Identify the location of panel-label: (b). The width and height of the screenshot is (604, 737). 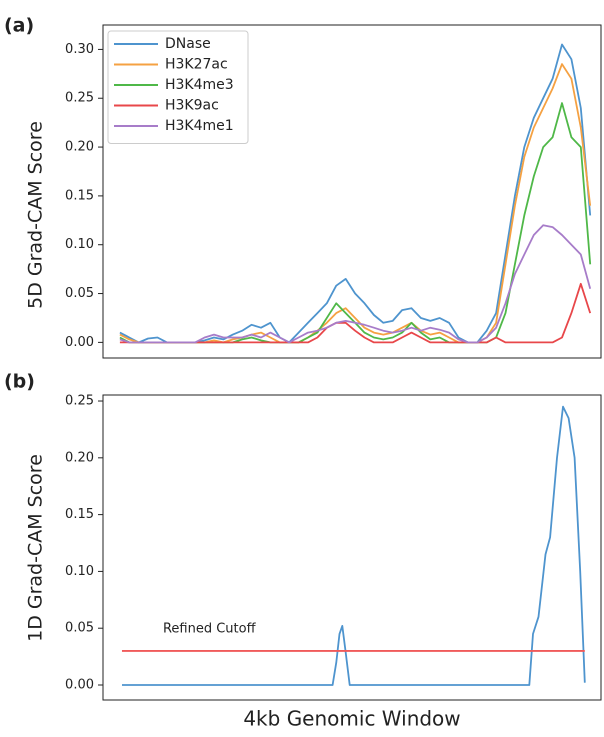
(19, 382).